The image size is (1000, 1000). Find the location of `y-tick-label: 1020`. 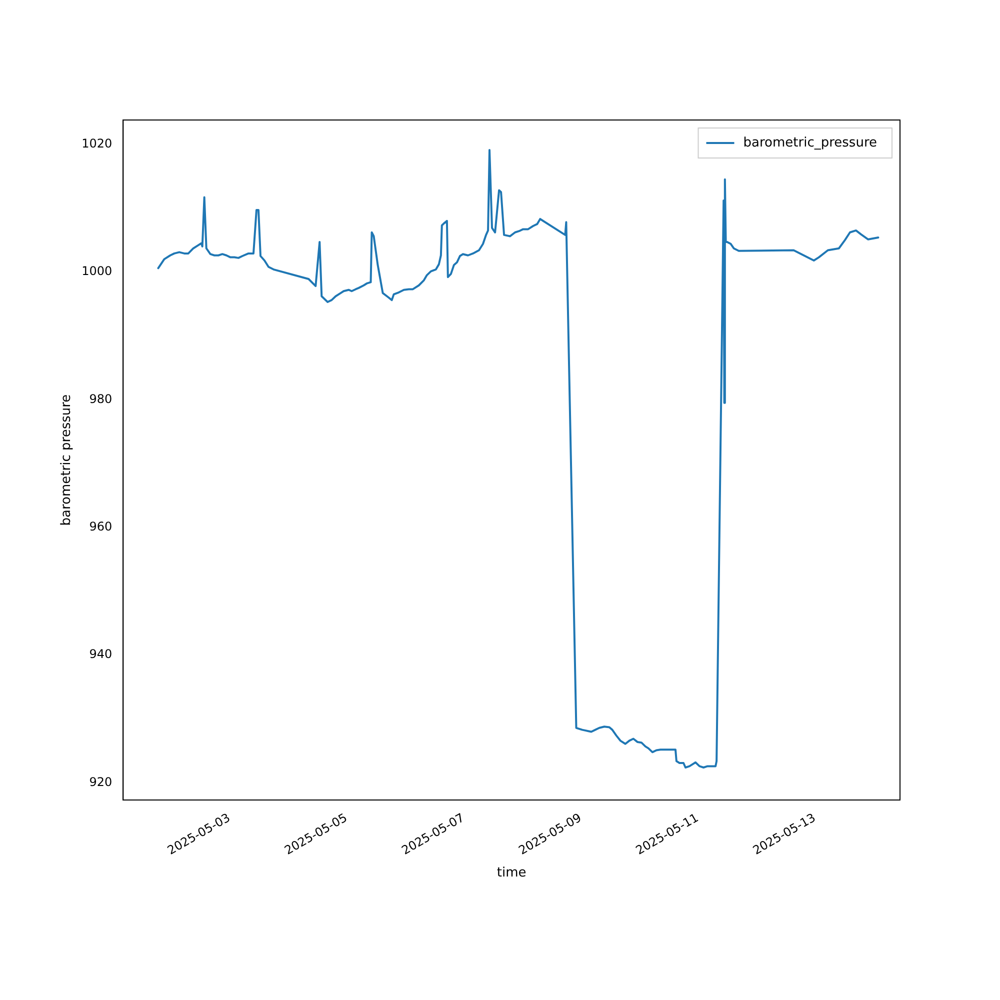

y-tick-label: 1020 is located at coordinates (97, 143).